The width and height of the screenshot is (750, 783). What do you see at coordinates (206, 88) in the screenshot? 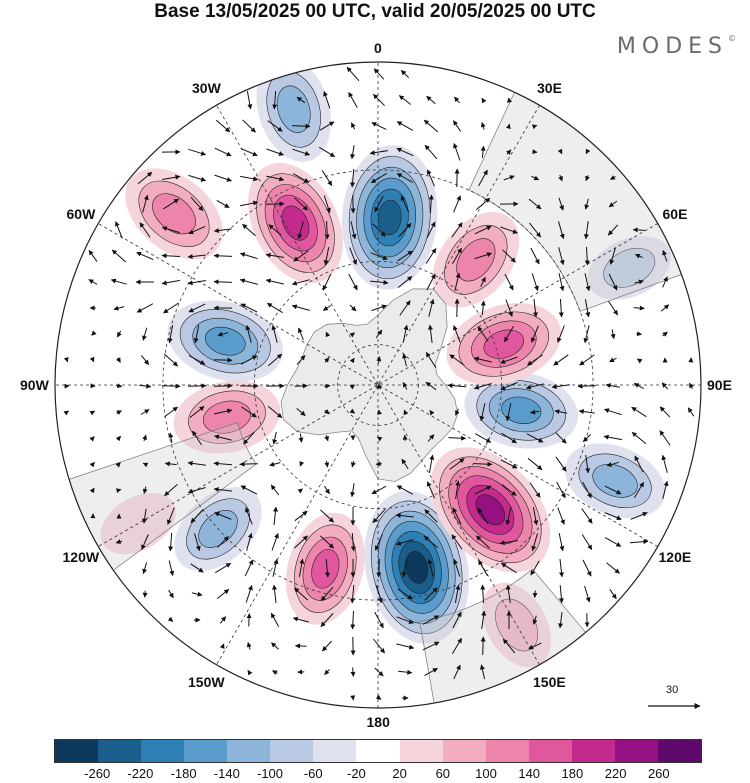
I see `longitude-label: 30W` at bounding box center [206, 88].